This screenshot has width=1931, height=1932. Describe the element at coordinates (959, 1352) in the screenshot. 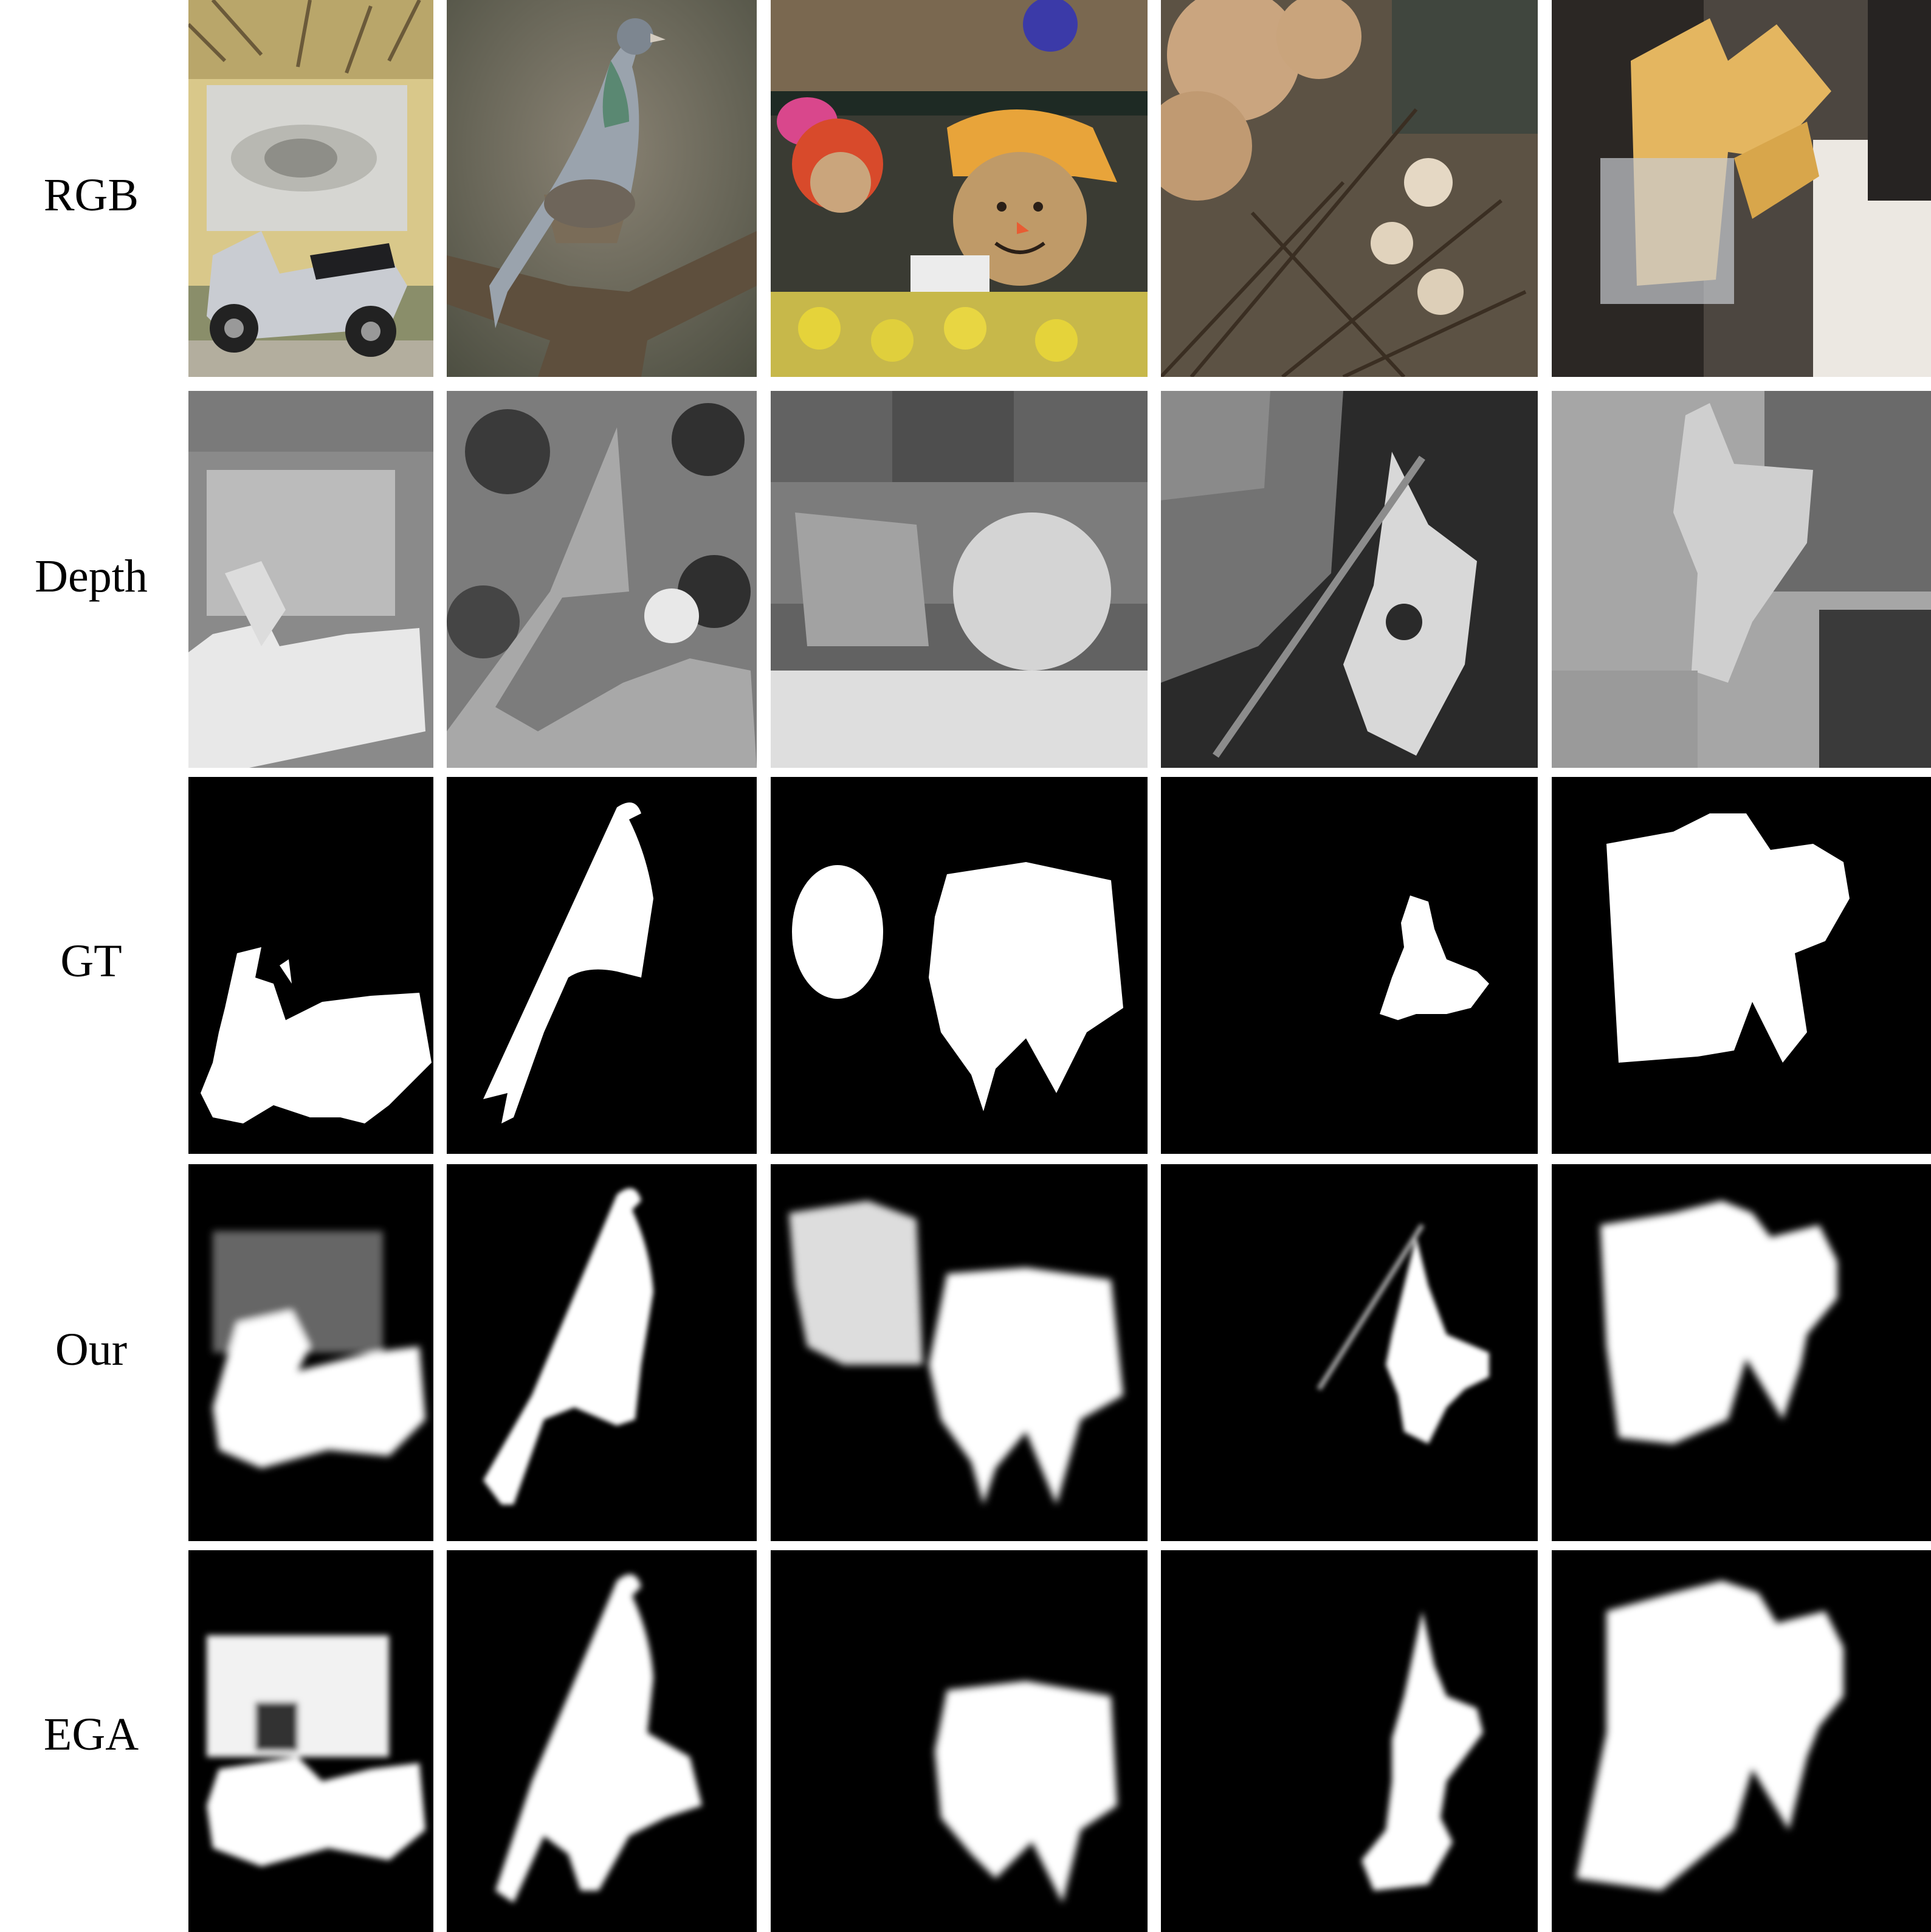

I see `our-prediction-scarecrow` at that location.